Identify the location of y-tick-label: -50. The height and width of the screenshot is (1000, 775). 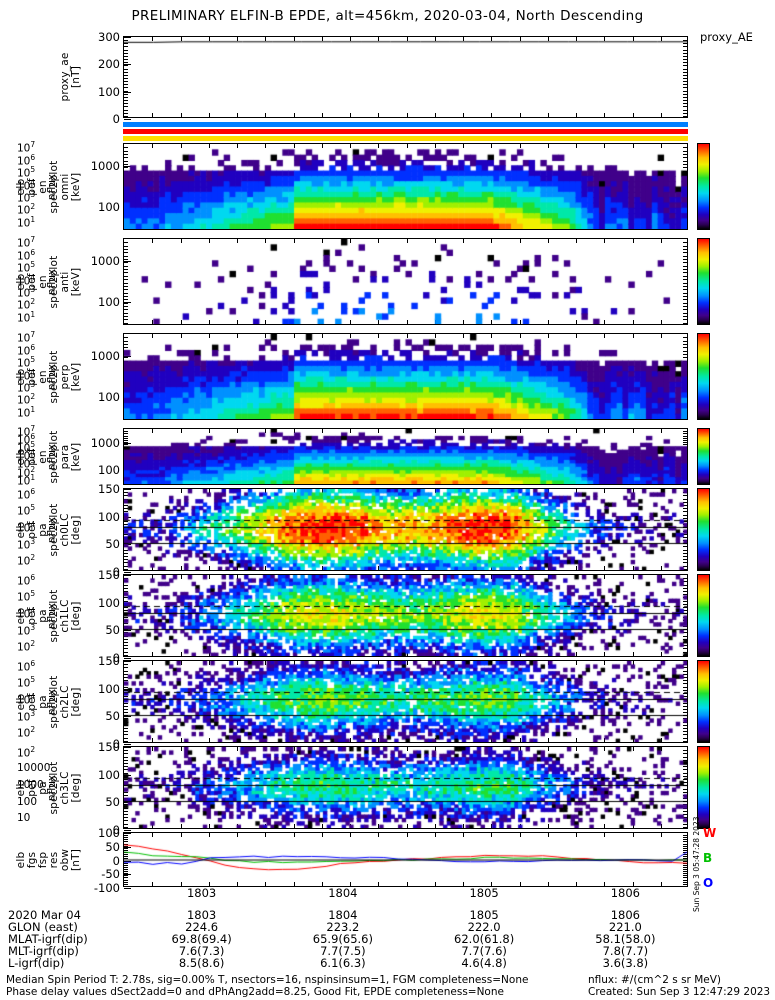
(110, 874).